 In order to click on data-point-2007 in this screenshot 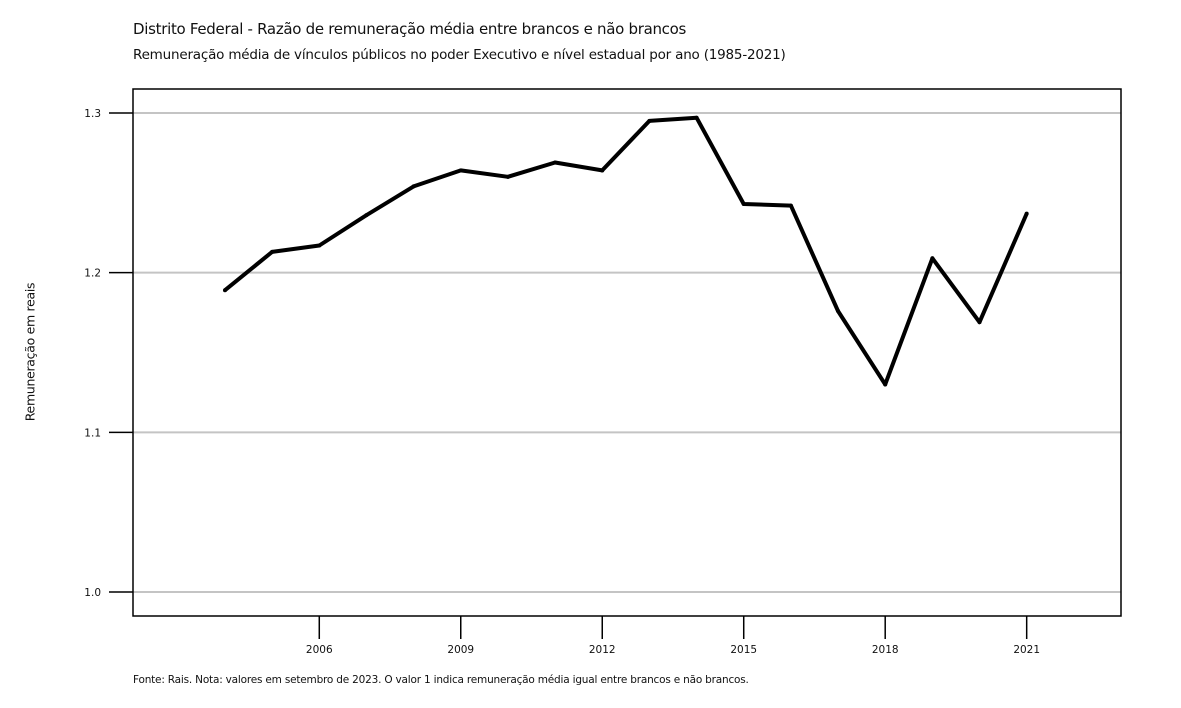, I will do `click(366, 215)`.